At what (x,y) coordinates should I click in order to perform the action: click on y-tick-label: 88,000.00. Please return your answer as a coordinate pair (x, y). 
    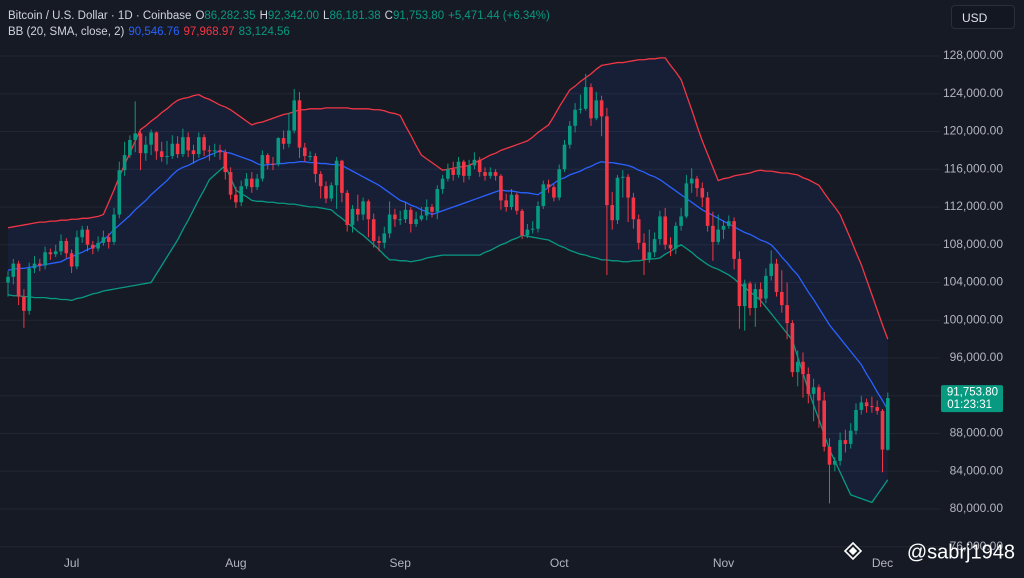
    Looking at the image, I should click on (977, 433).